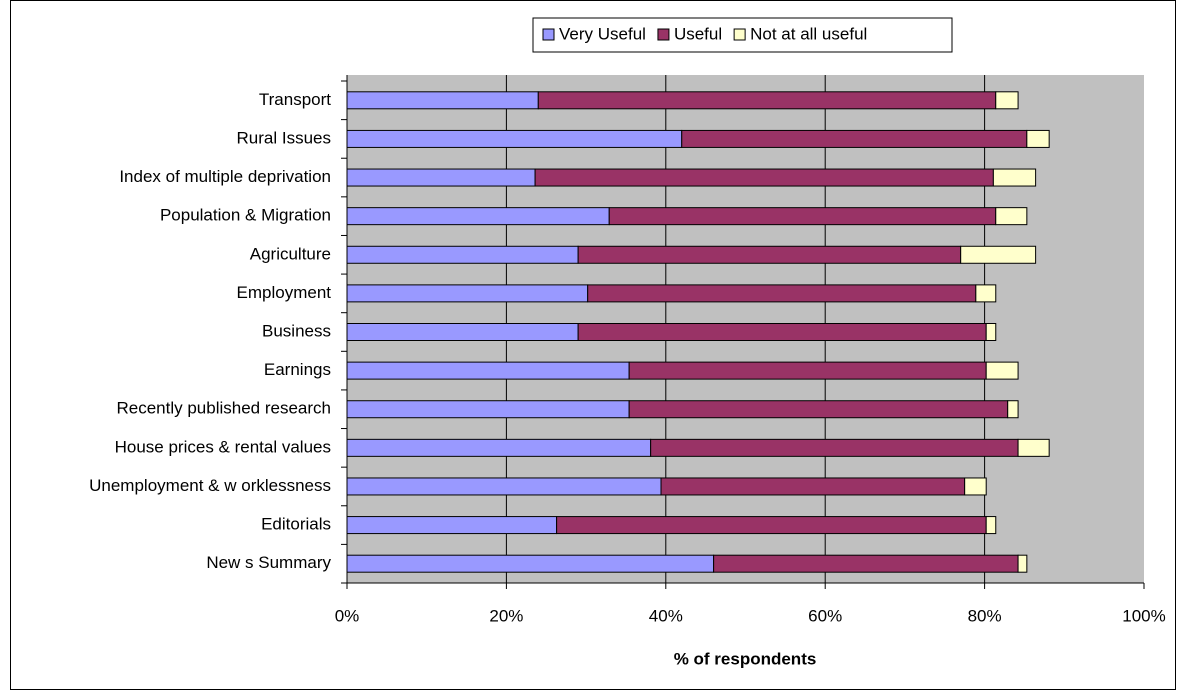 The width and height of the screenshot is (1178, 693). What do you see at coordinates (225, 176) in the screenshot?
I see `y-tick-label: Index of multiple deprivation` at bounding box center [225, 176].